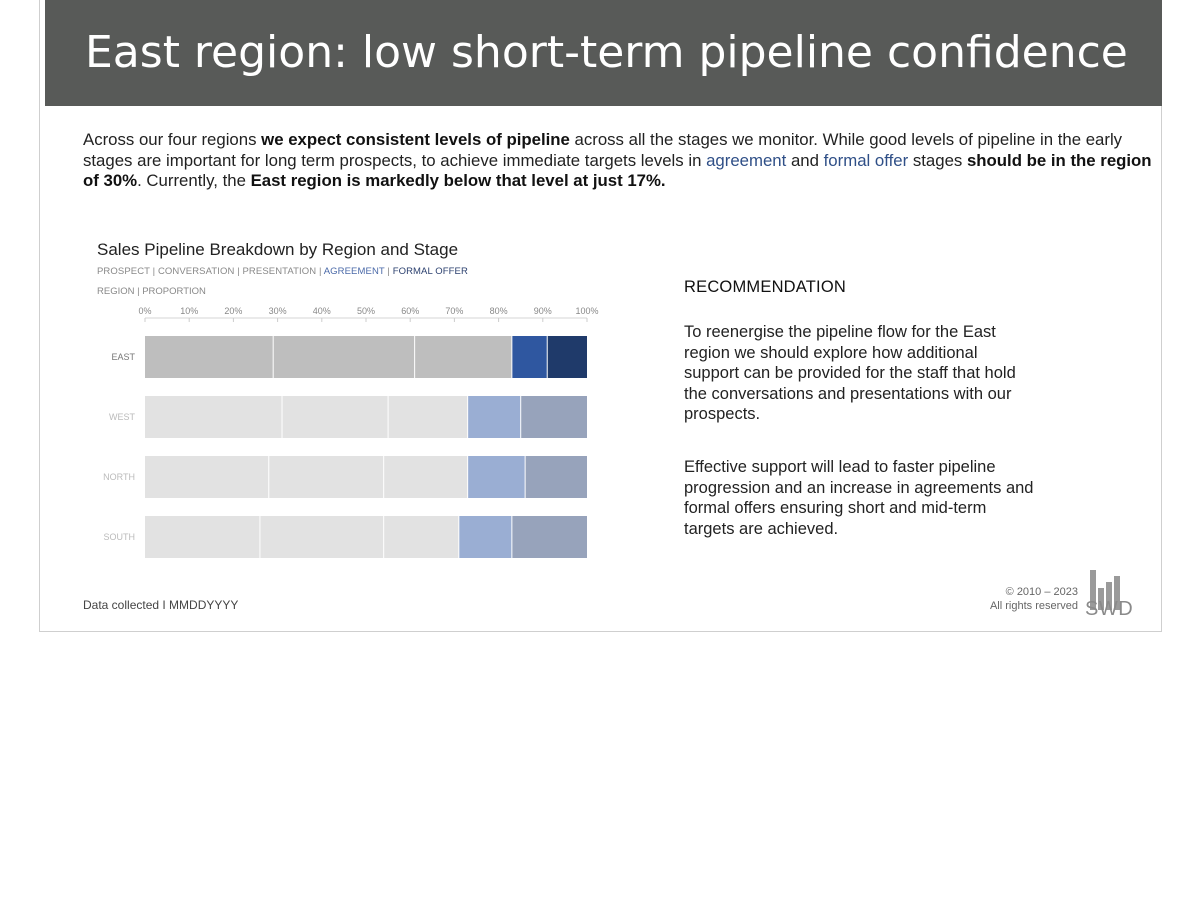 The image size is (1200, 900). I want to click on copyright: © 2010 – 2023 All rights reserved, so click(1009, 599).